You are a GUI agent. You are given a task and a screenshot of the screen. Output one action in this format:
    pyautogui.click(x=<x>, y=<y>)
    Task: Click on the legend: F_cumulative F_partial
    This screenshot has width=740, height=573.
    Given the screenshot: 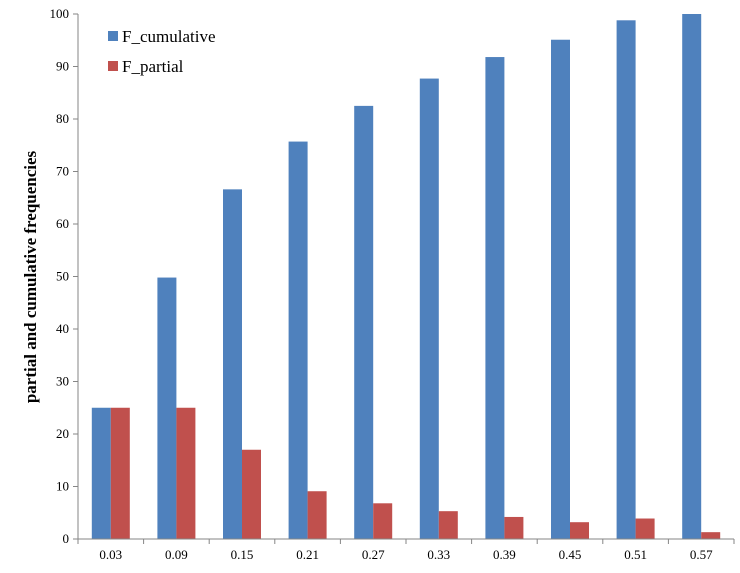 What is the action you would take?
    pyautogui.click(x=161, y=51)
    